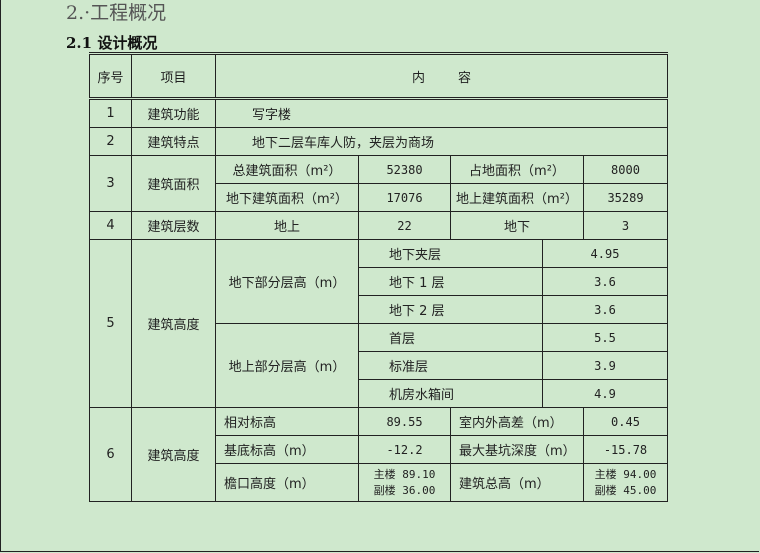 The image size is (760, 553). Describe the element at coordinates (605, 337) in the screenshot. I see `floor-height: 5.5` at that location.